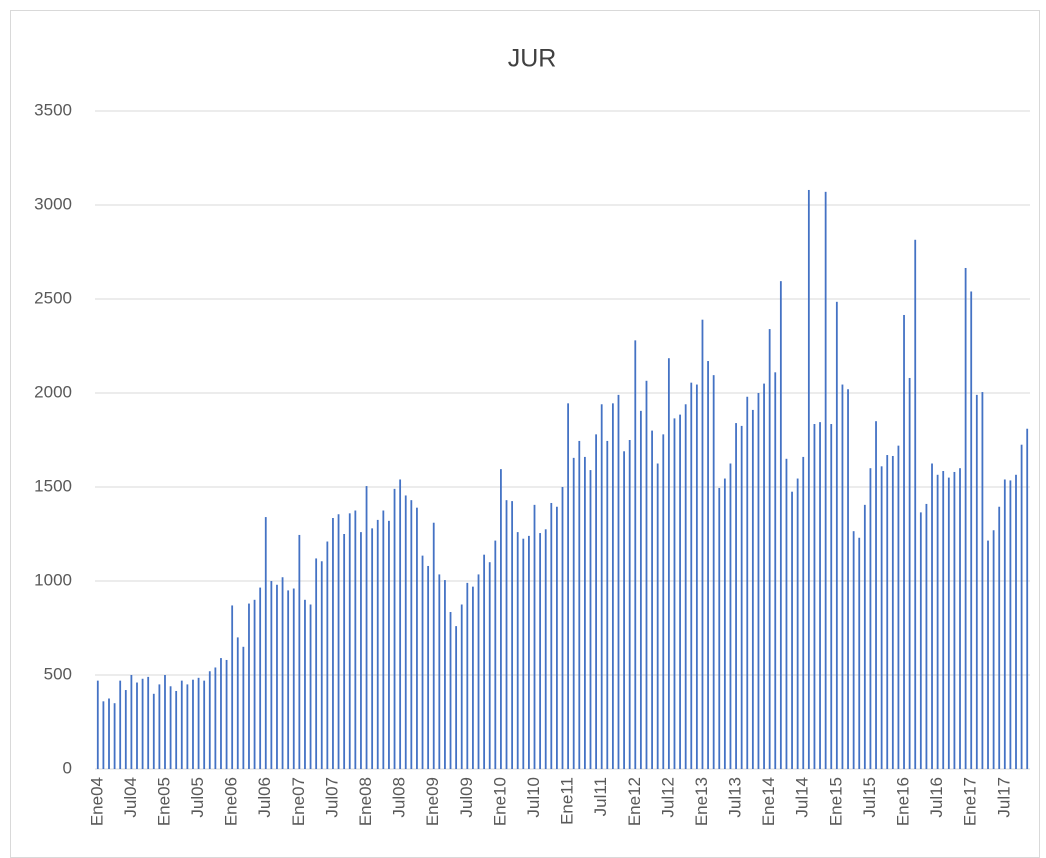 The height and width of the screenshot is (858, 1046). I want to click on x-tick-label: Jul05, so click(197, 797).